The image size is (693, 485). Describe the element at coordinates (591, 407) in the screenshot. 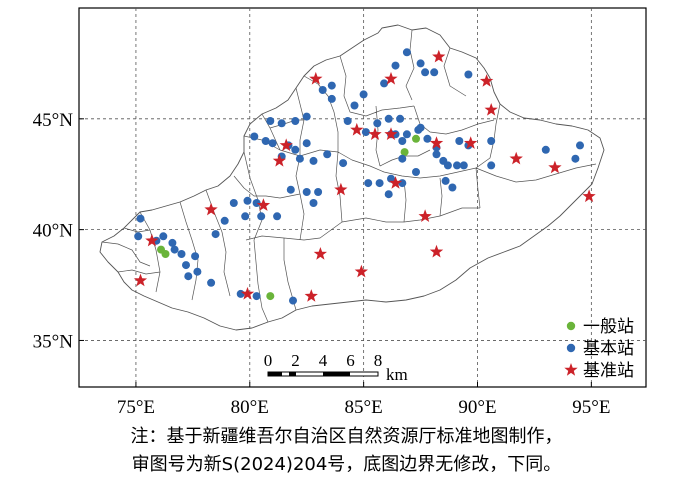

I see `x-tick-label: 95°E` at that location.